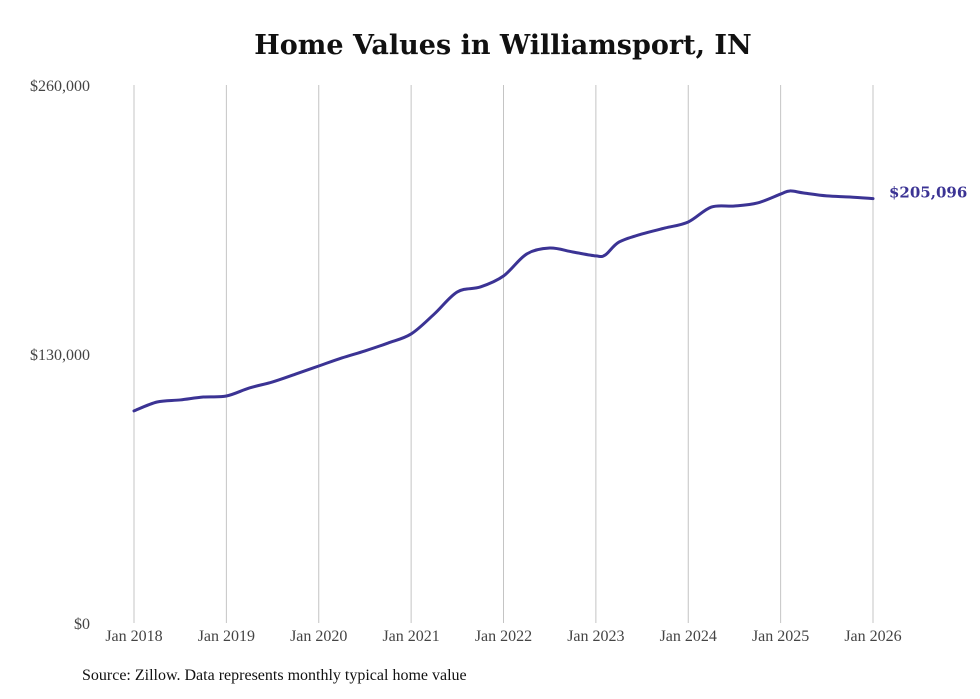 The width and height of the screenshot is (980, 699). Describe the element at coordinates (503, 45) in the screenshot. I see `chart-title: Home Values in Williamsport, IN` at that location.